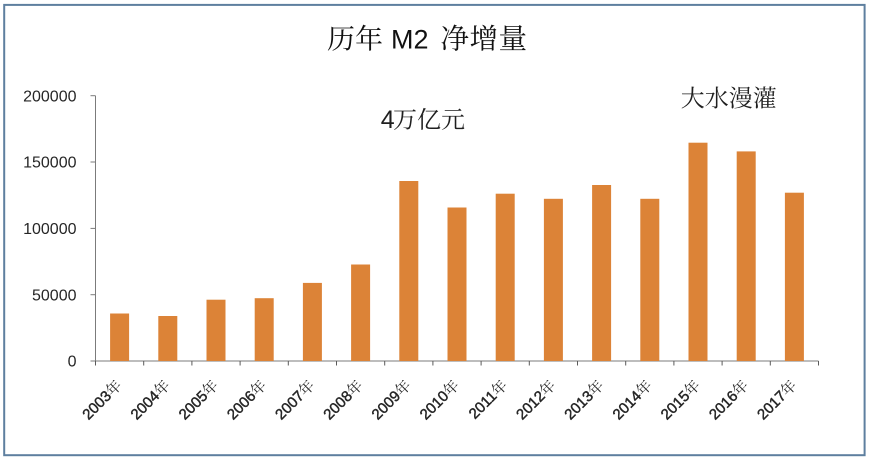 Image resolution: width=870 pixels, height=461 pixels. What do you see at coordinates (388, 120) in the screenshot?
I see `svg-text: 4` at bounding box center [388, 120].